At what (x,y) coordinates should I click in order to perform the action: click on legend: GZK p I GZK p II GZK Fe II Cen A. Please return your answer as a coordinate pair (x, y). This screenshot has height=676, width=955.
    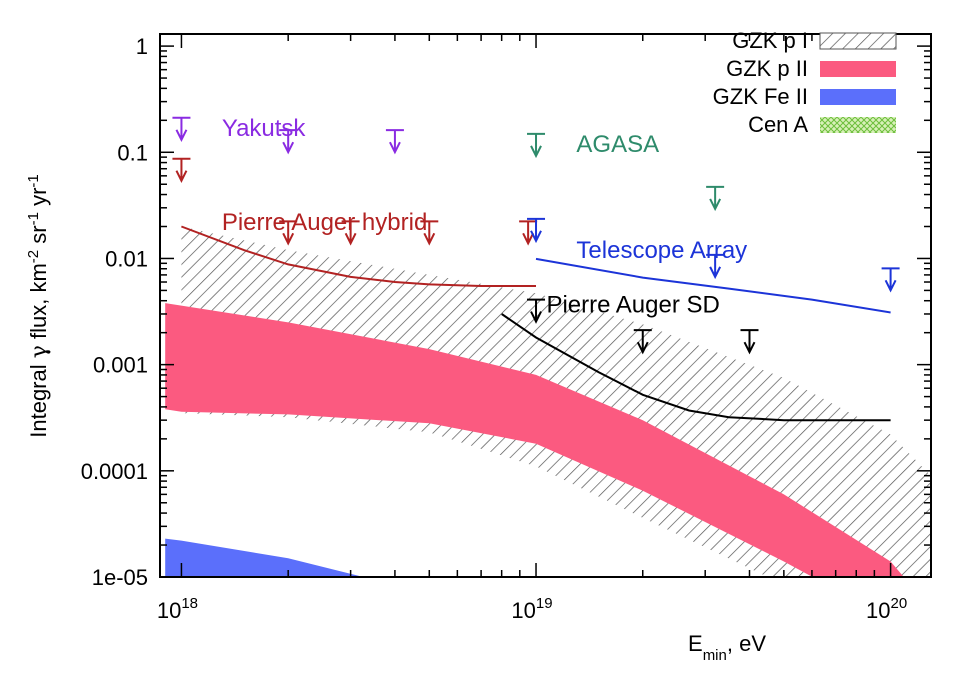
    Looking at the image, I should click on (805, 82).